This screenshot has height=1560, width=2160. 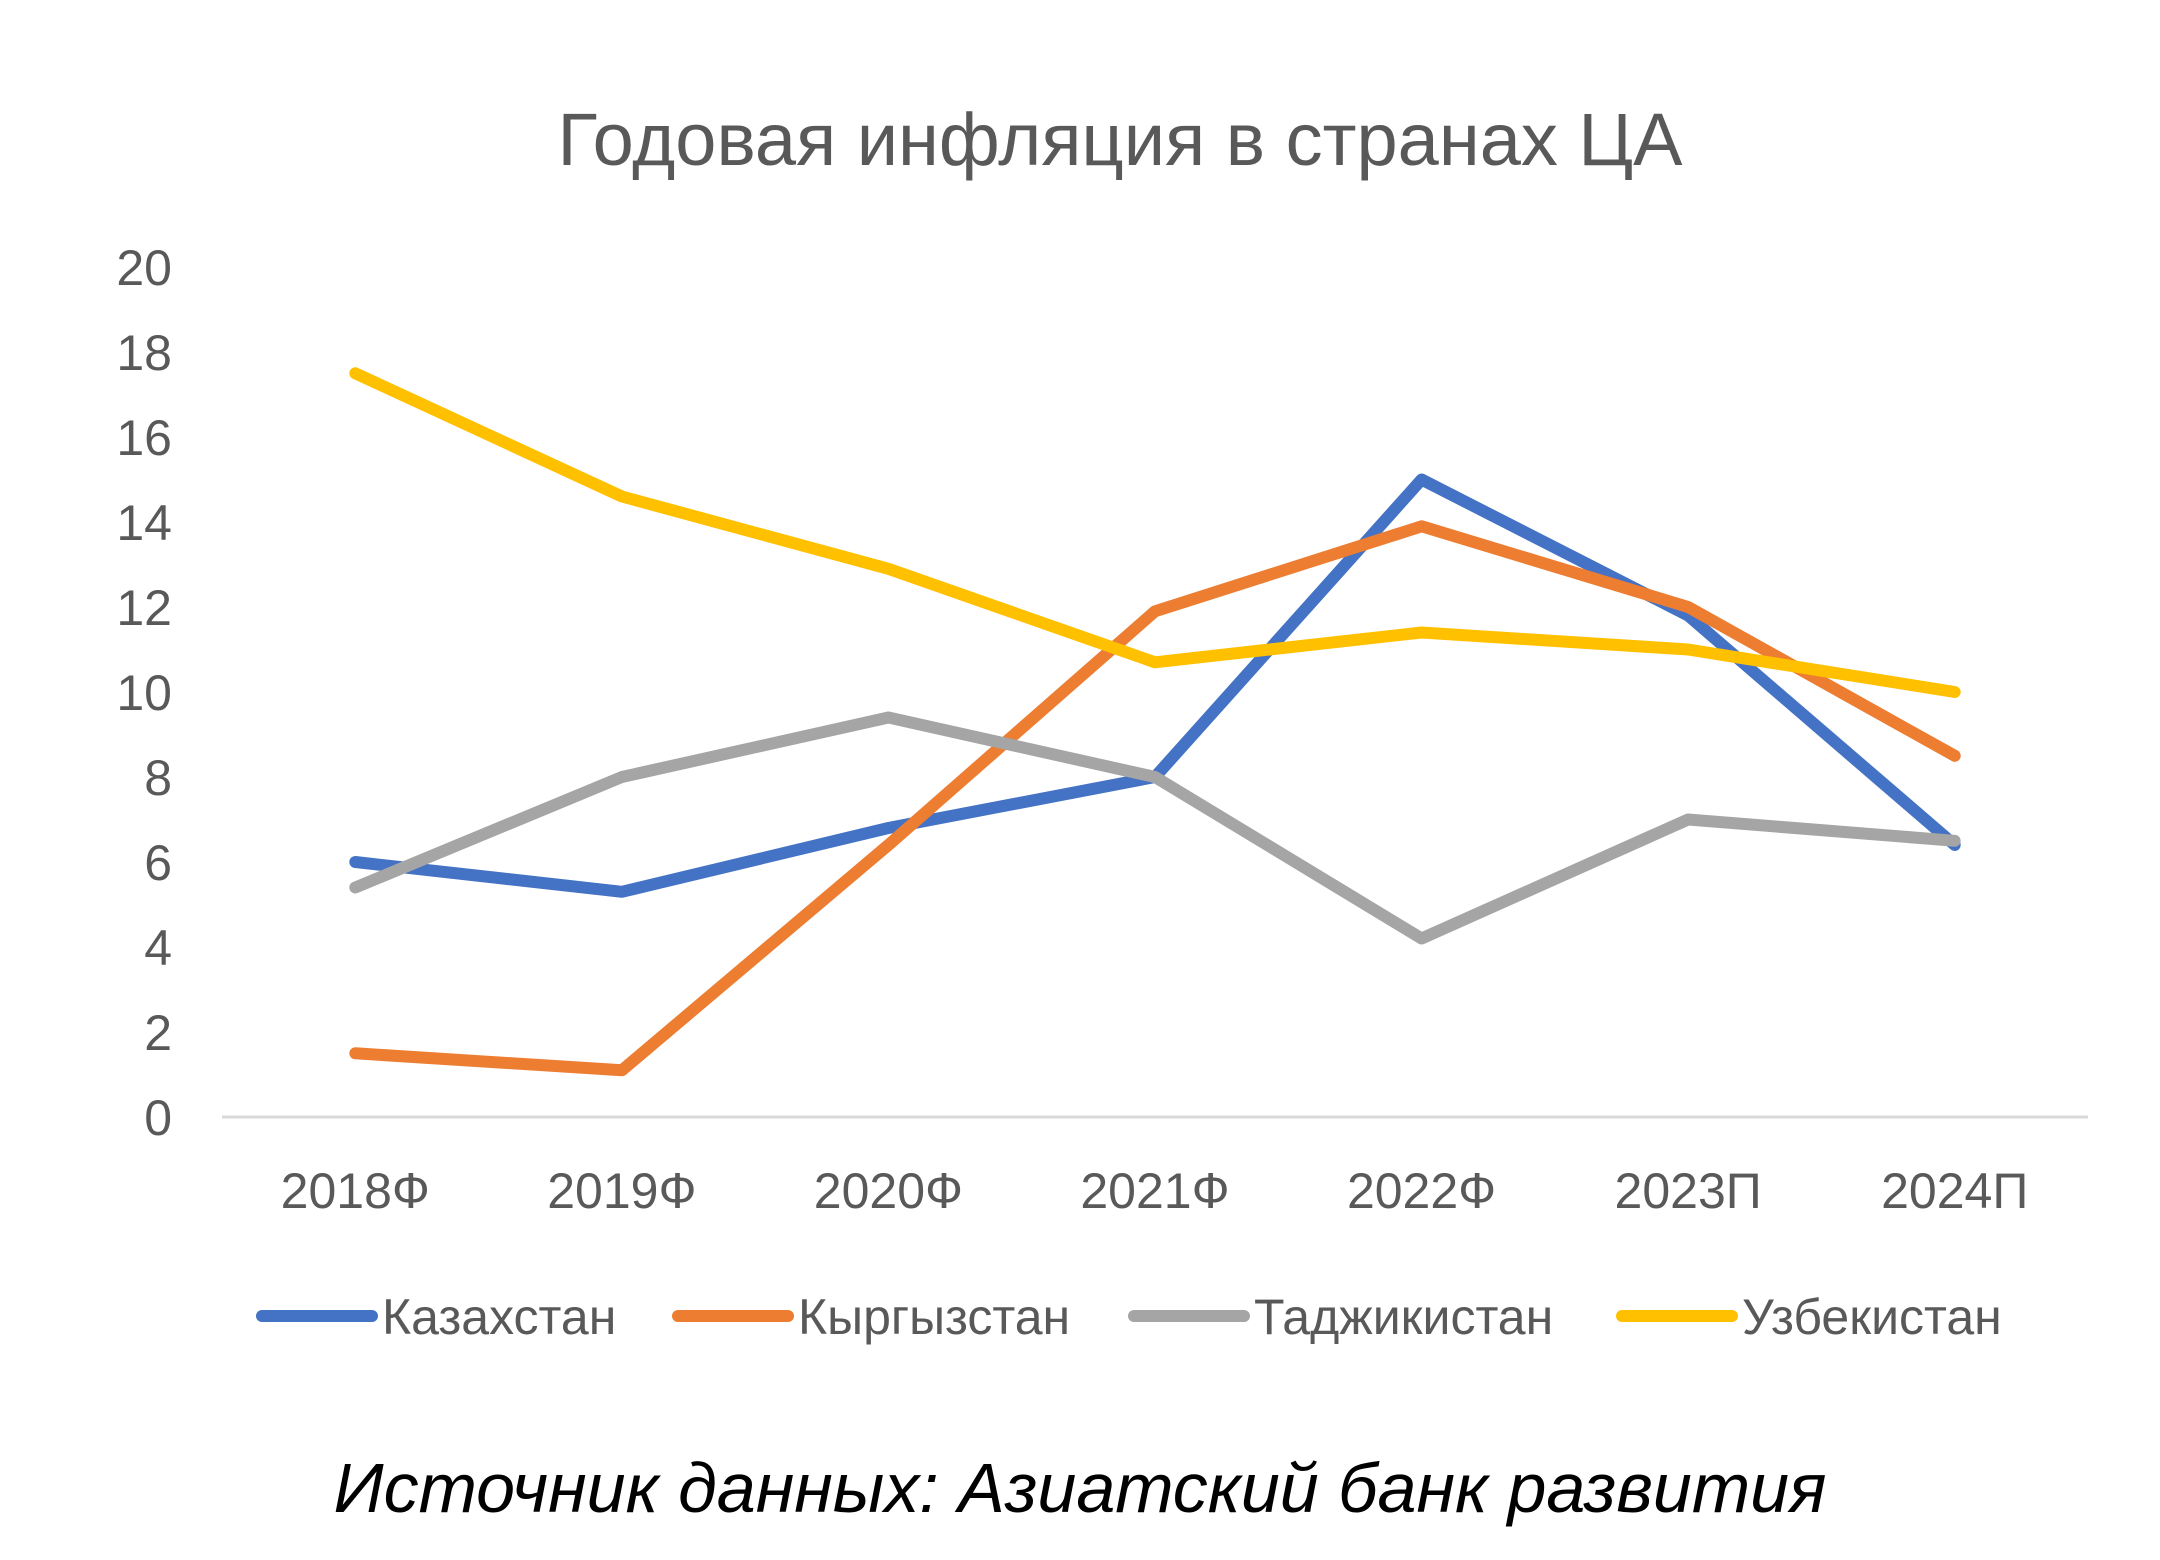 I want to click on y-tick-label: 4, so click(x=158, y=948).